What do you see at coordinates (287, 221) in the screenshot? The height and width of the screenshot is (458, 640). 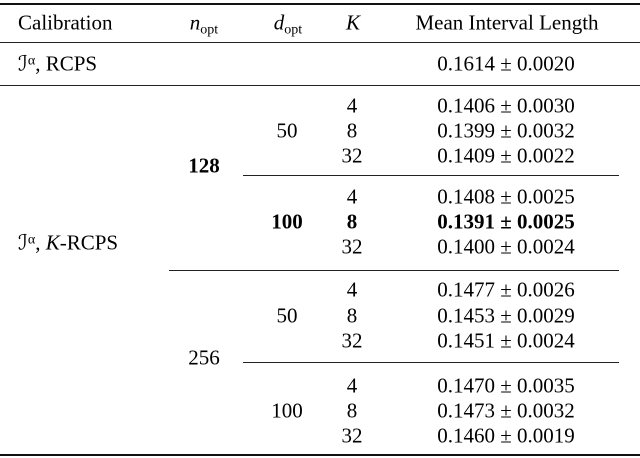 I see `cell-d-opt-100-a: 100` at bounding box center [287, 221].